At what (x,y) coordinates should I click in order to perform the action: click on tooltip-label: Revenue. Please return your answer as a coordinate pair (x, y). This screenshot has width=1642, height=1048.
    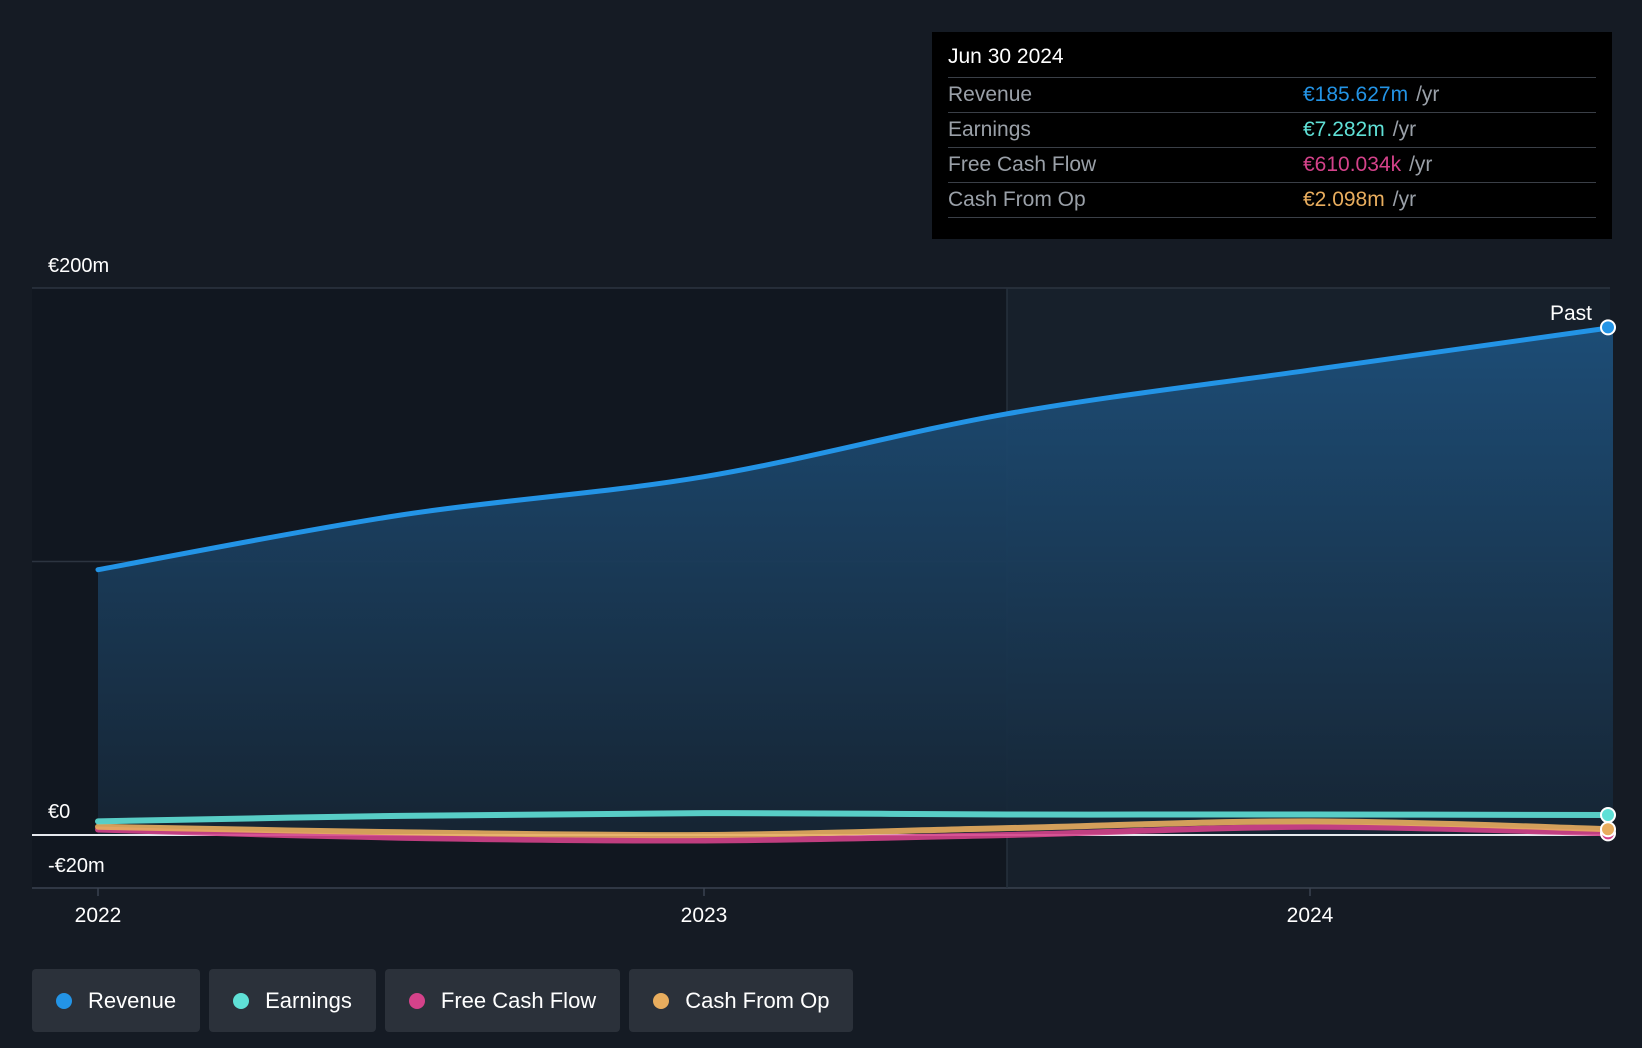
    Looking at the image, I should click on (990, 94).